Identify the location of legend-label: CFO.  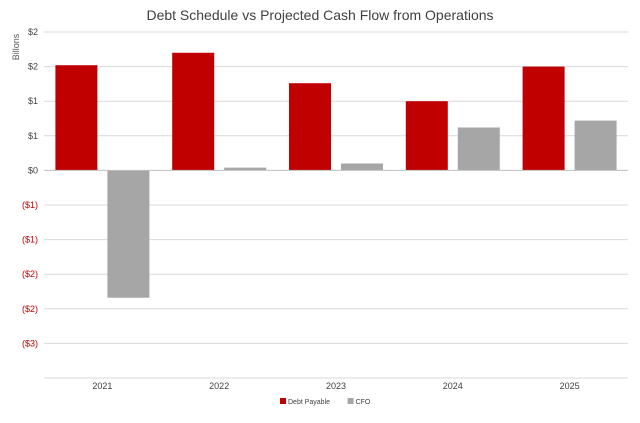
(363, 402).